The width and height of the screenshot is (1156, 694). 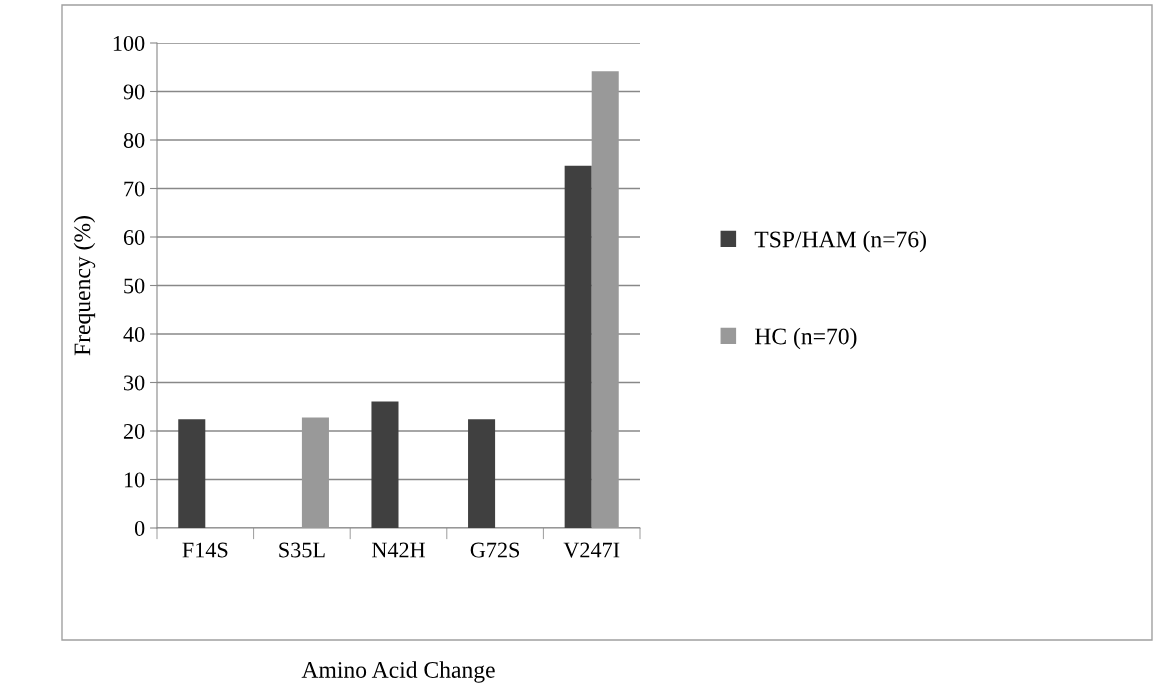 I want to click on x-tick-label: F14S, so click(x=205, y=550).